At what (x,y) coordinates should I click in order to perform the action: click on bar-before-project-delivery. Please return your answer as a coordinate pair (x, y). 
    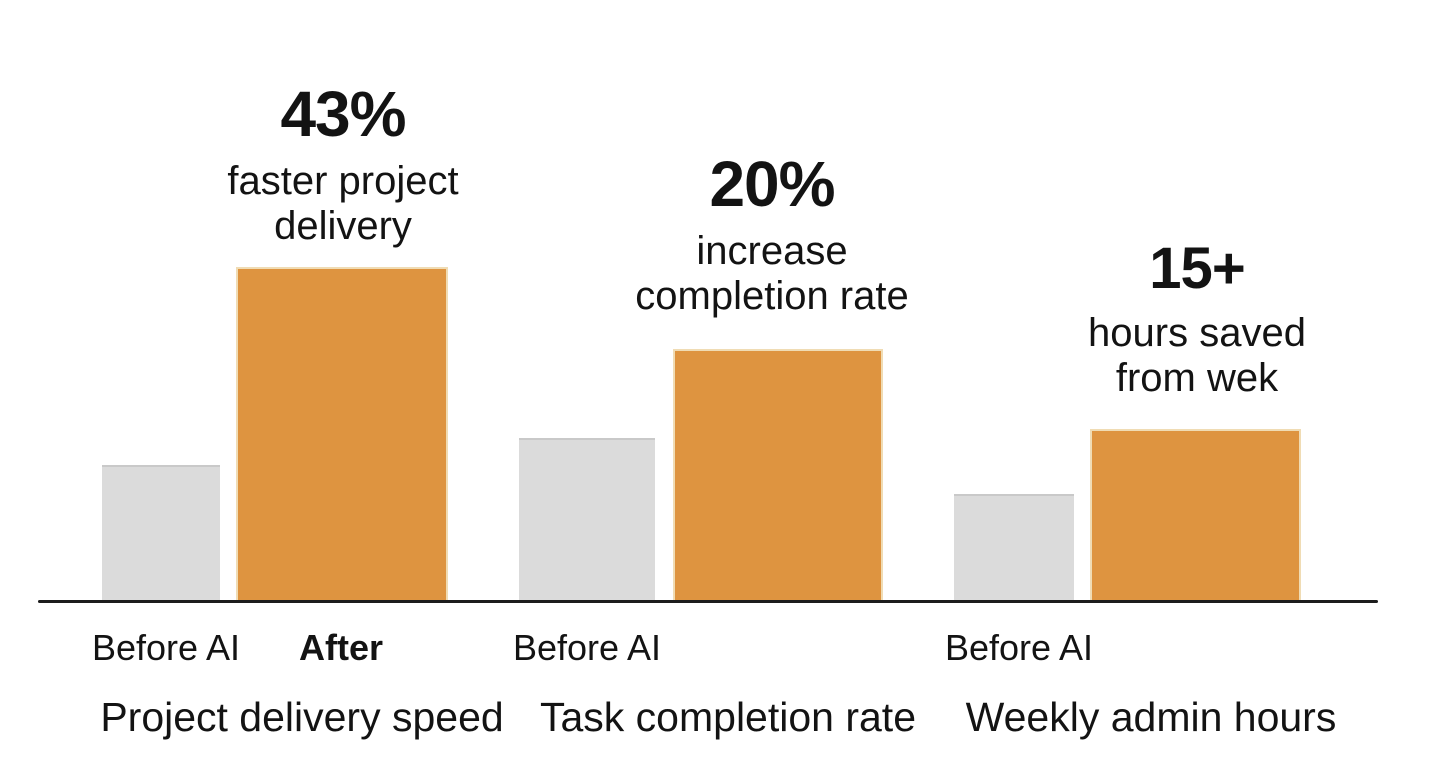
    Looking at the image, I should click on (161, 533).